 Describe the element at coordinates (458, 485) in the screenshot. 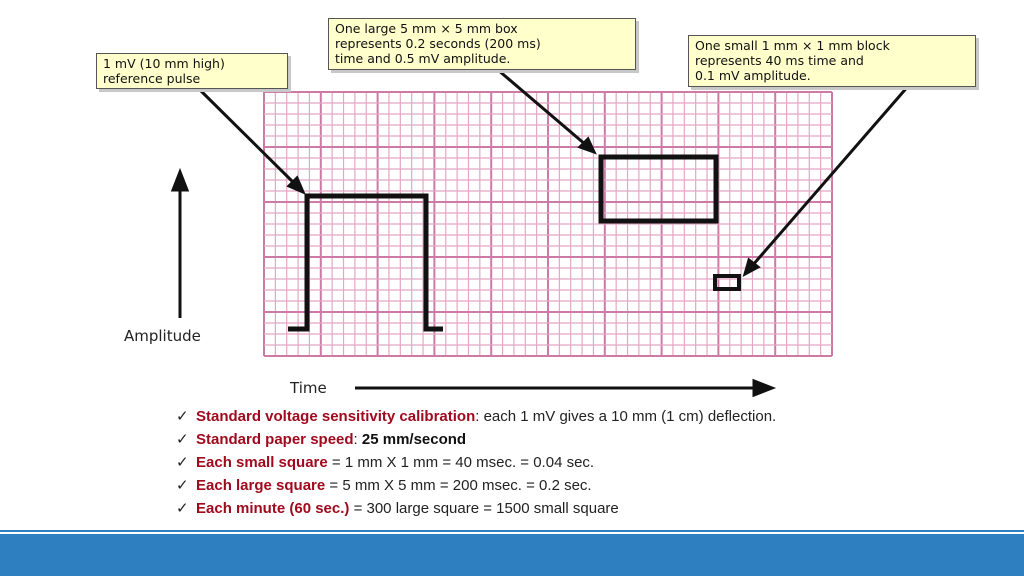

I see `bullet-text: = 5 mm X 5 mm = 200 msec. = 0.2 sec.` at that location.